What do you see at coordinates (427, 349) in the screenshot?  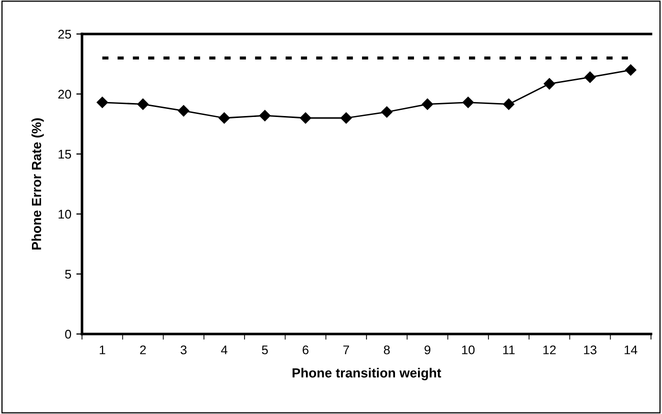 I see `x-tick-label: 9` at bounding box center [427, 349].